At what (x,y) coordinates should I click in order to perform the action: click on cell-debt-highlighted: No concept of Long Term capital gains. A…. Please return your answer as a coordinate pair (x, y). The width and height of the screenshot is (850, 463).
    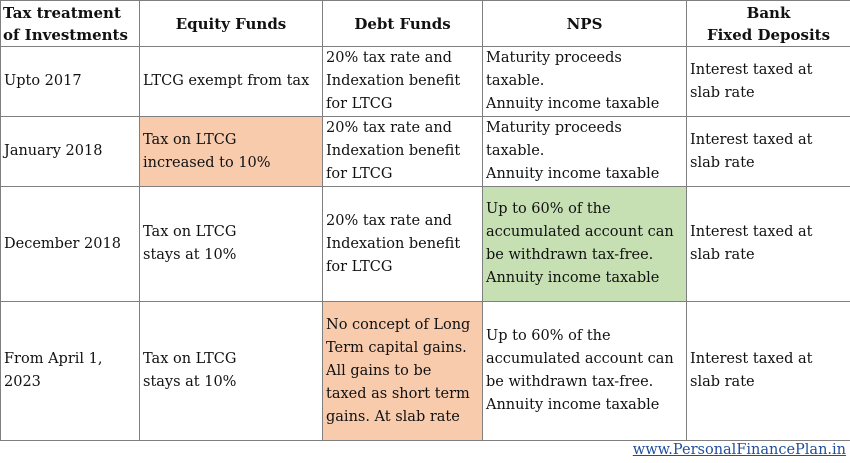
    Looking at the image, I should click on (402, 371).